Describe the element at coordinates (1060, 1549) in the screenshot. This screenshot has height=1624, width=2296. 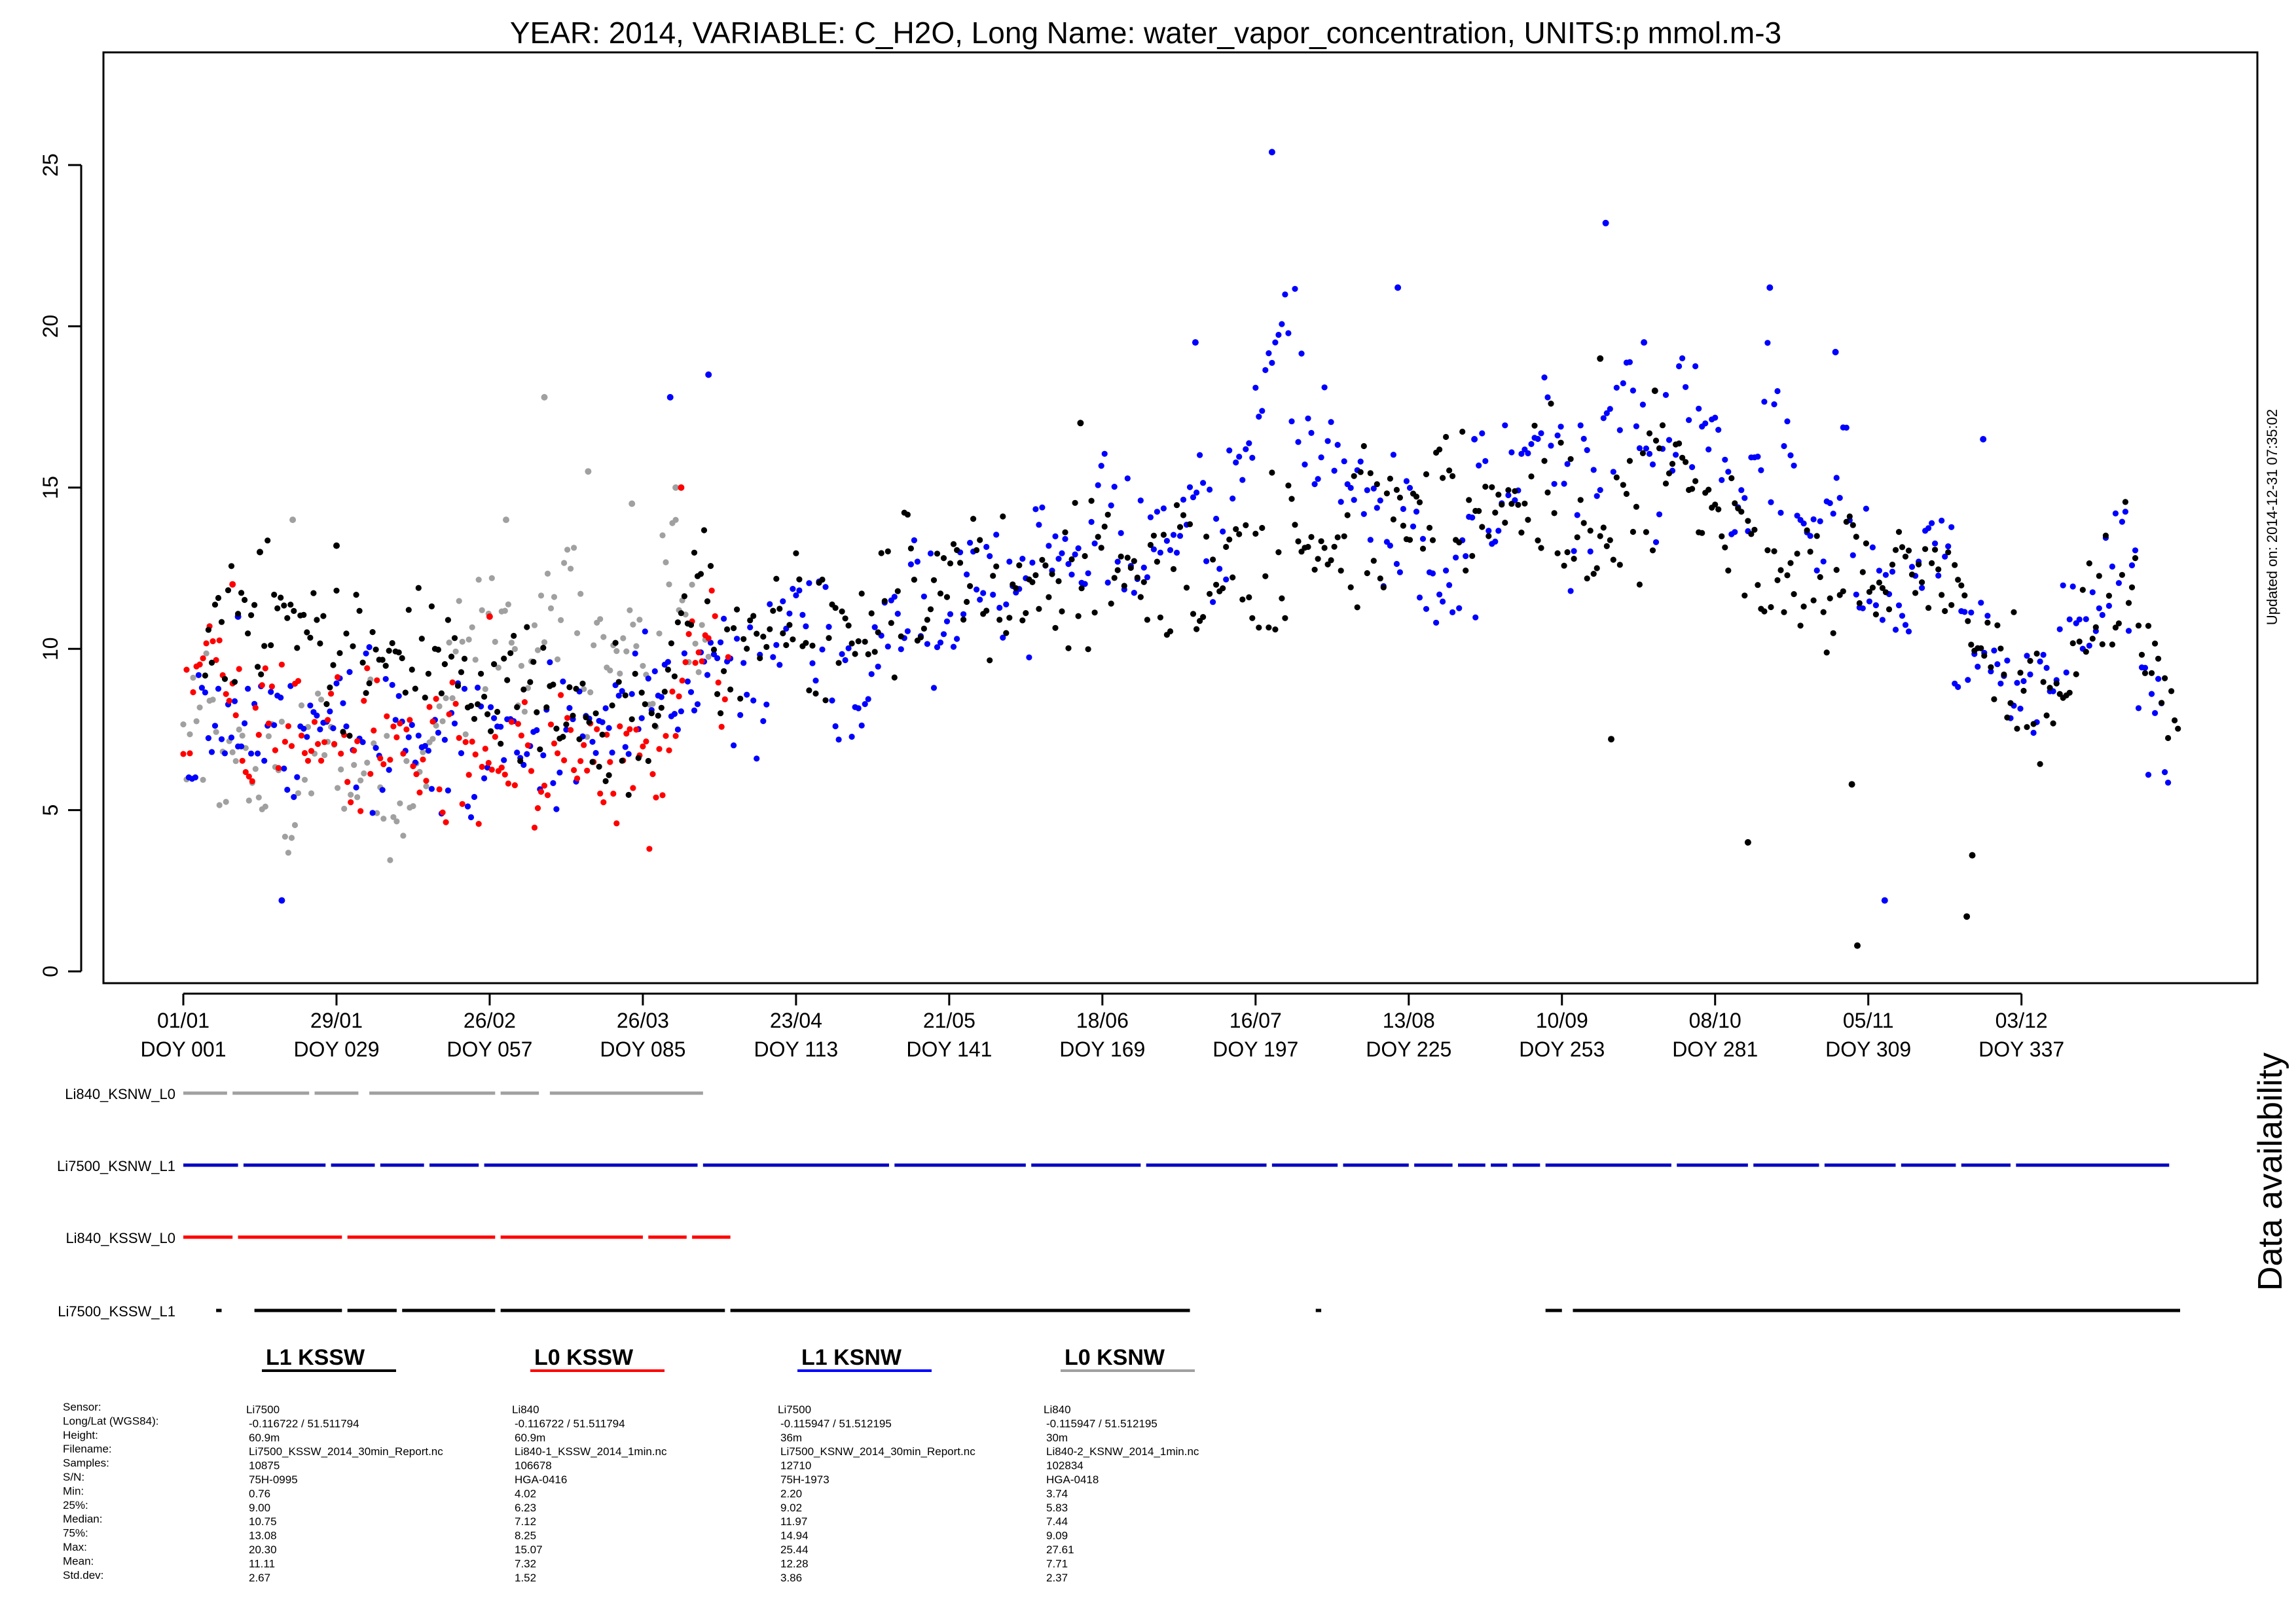
I see `stats-value: 27.61` at that location.